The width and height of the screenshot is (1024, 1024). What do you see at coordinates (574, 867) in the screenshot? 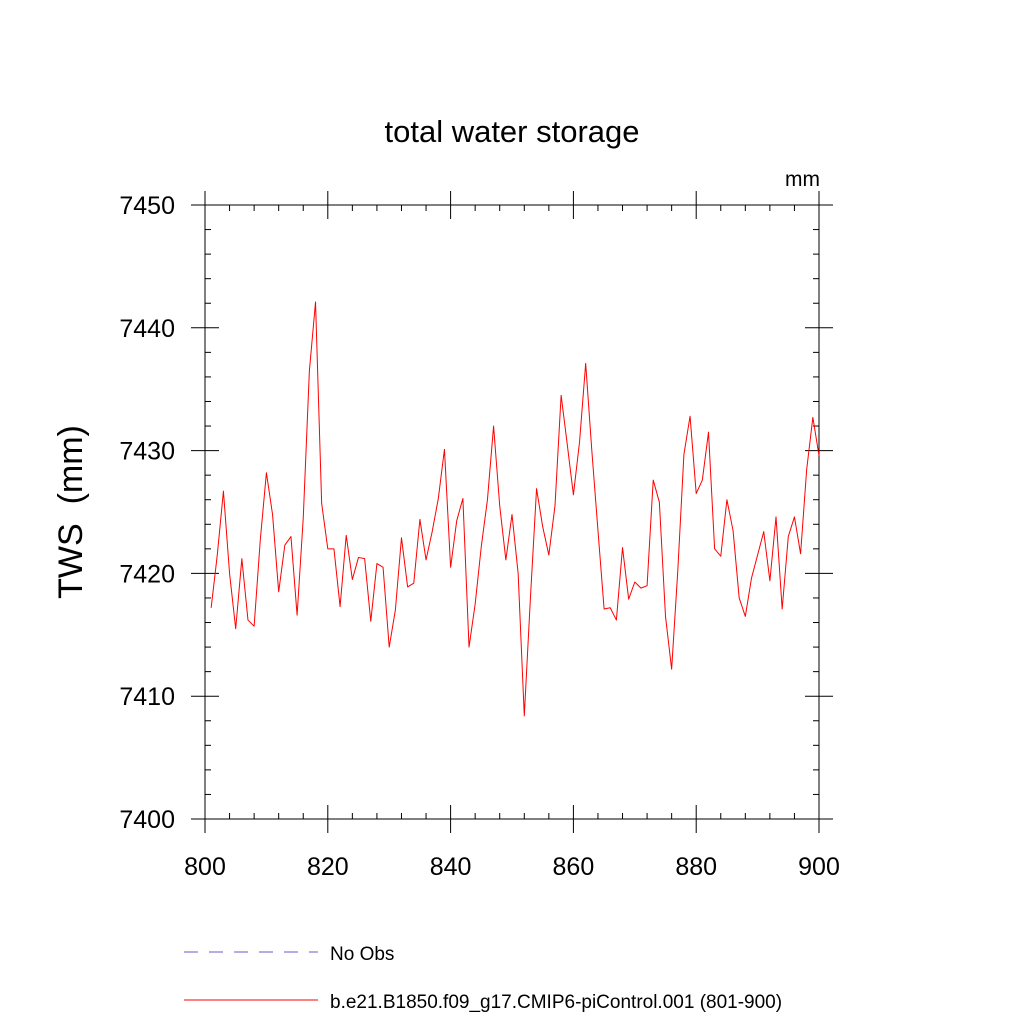
I see `x-tick-label: 860` at bounding box center [574, 867].